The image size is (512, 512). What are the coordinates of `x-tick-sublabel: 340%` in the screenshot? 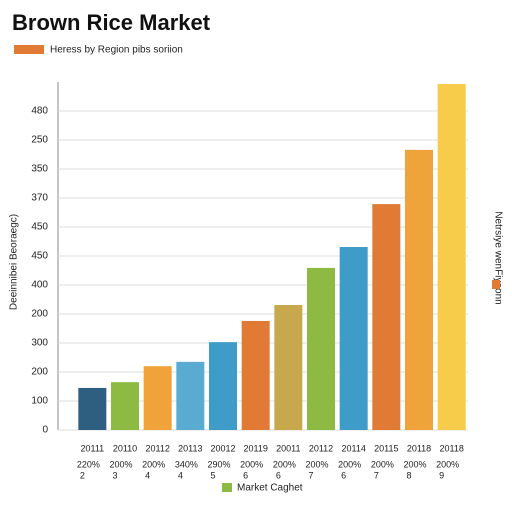 It's located at (186, 464).